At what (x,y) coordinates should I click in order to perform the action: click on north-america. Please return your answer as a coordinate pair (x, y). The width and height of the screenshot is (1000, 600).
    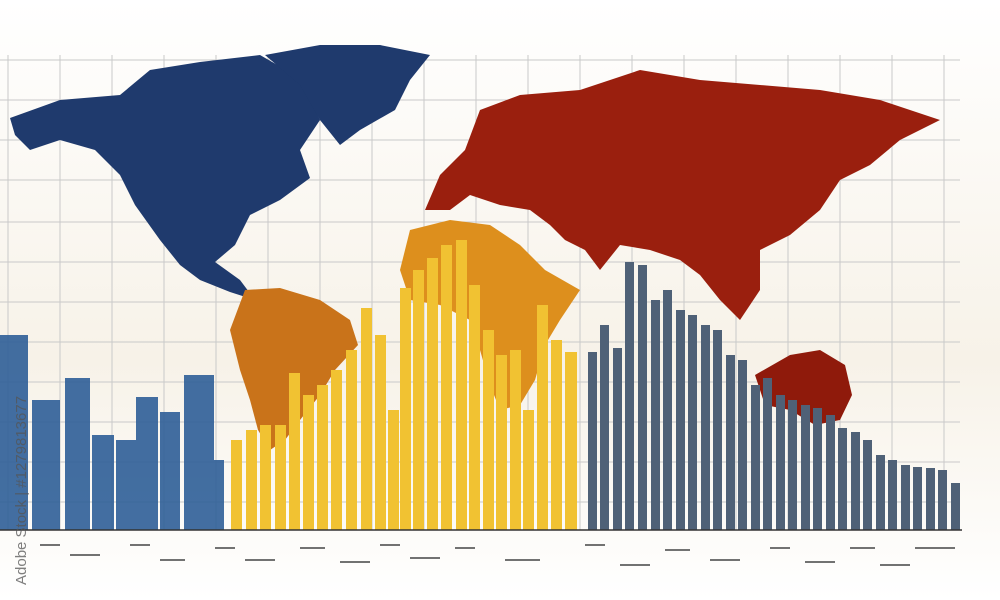
    Looking at the image, I should click on (165, 177).